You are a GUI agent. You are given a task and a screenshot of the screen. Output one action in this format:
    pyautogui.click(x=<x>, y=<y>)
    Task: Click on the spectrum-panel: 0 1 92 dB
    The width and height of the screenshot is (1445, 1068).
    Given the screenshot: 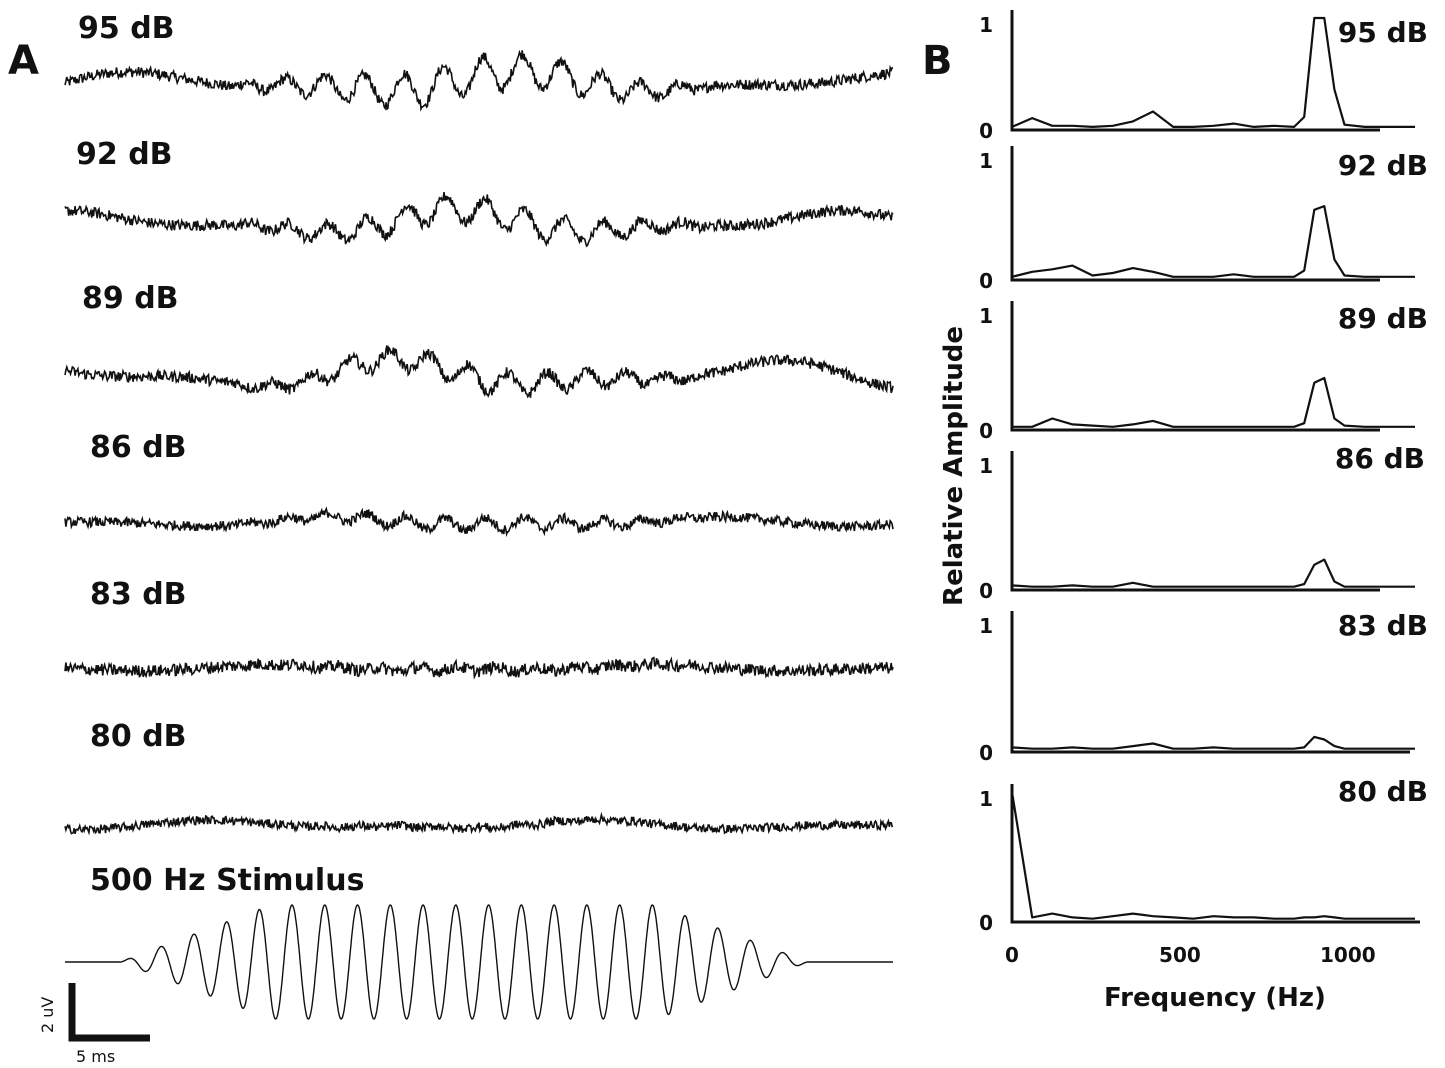 What is the action you would take?
    pyautogui.click(x=1203, y=219)
    